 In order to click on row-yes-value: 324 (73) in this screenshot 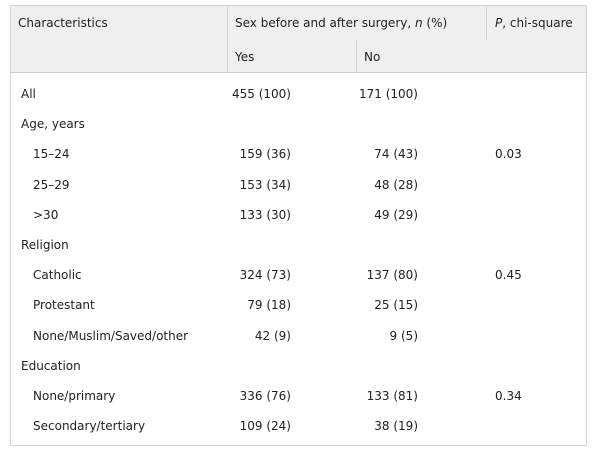, I will do `click(265, 275)`.